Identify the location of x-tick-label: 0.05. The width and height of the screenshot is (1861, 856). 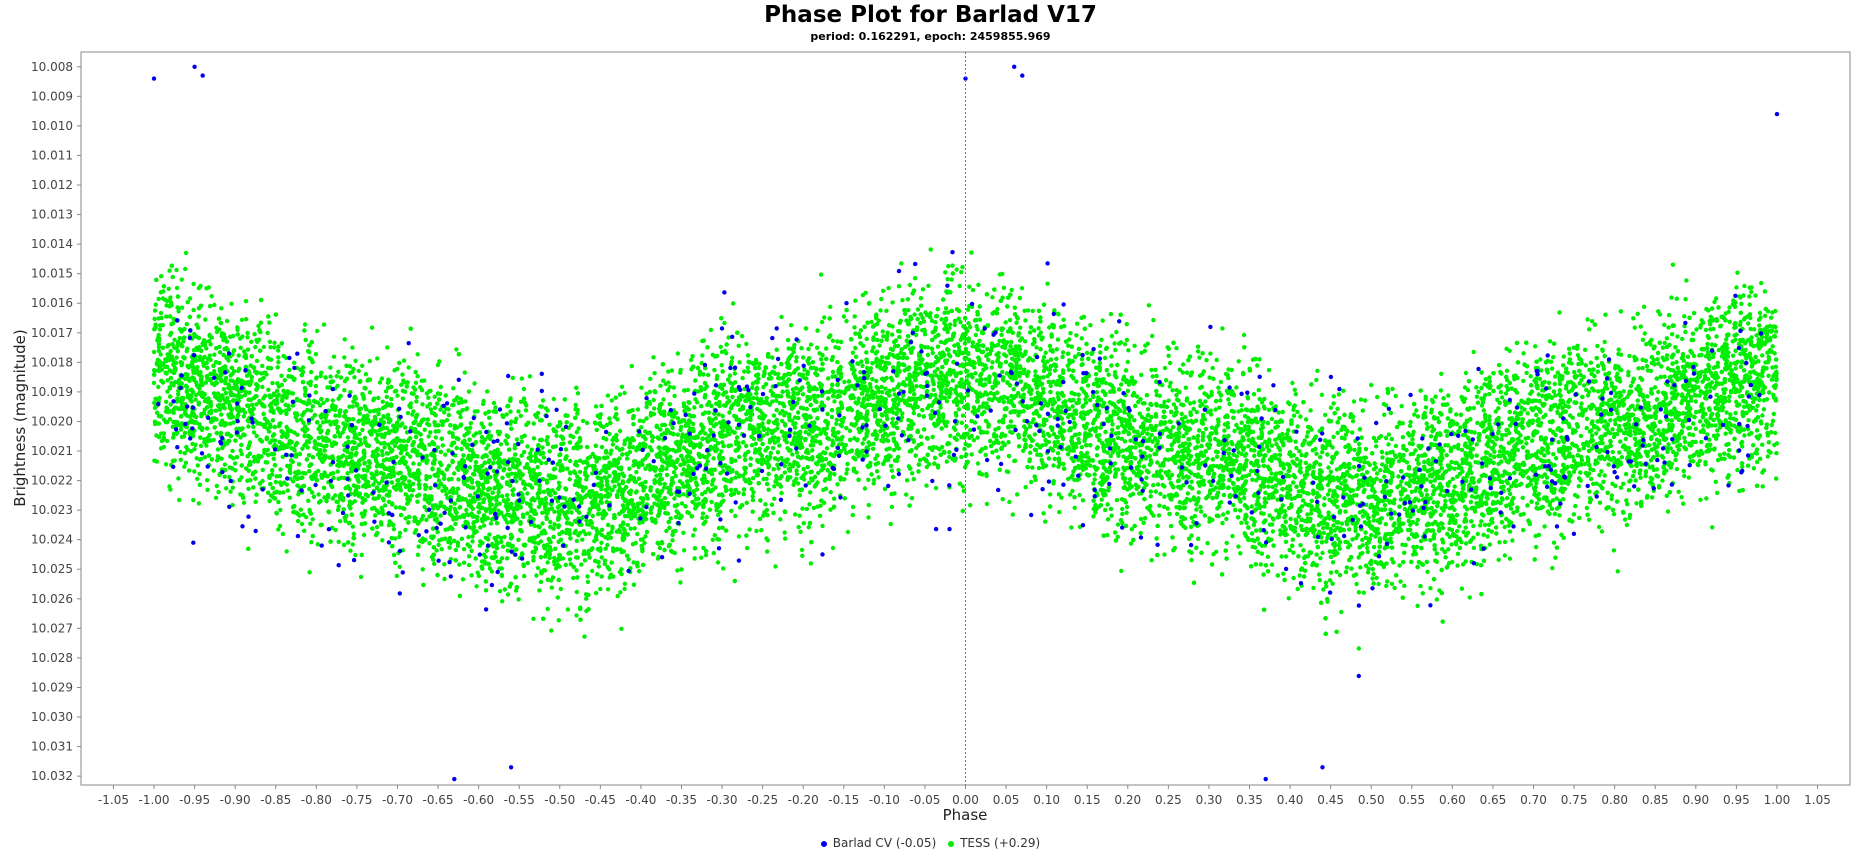
(1006, 800).